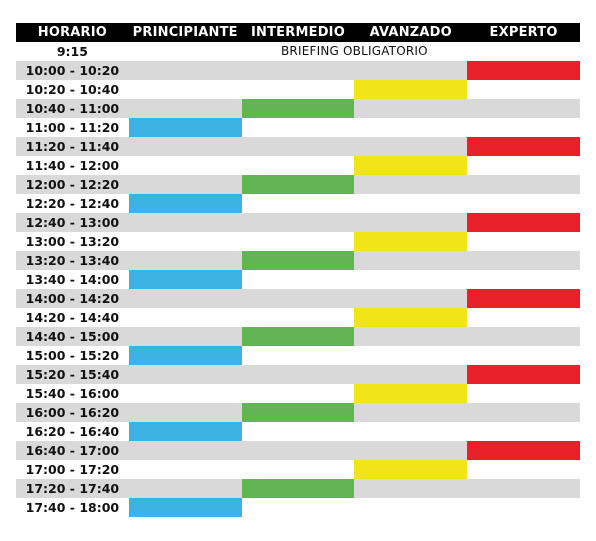 This screenshot has width=596, height=541. I want to click on time-cell: 14:40 - 15:00, so click(72, 336).